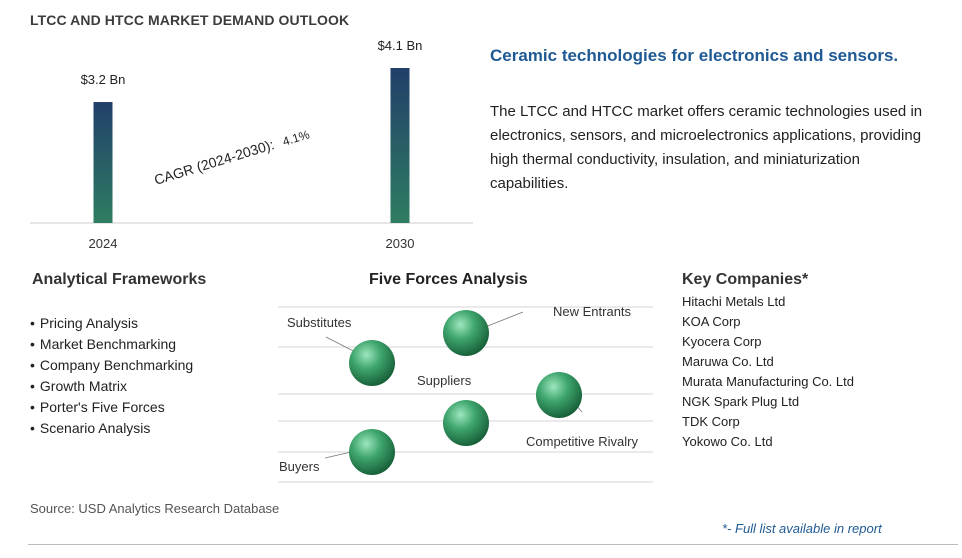 The image size is (962, 558). I want to click on sphere-new-entrants, so click(466, 333).